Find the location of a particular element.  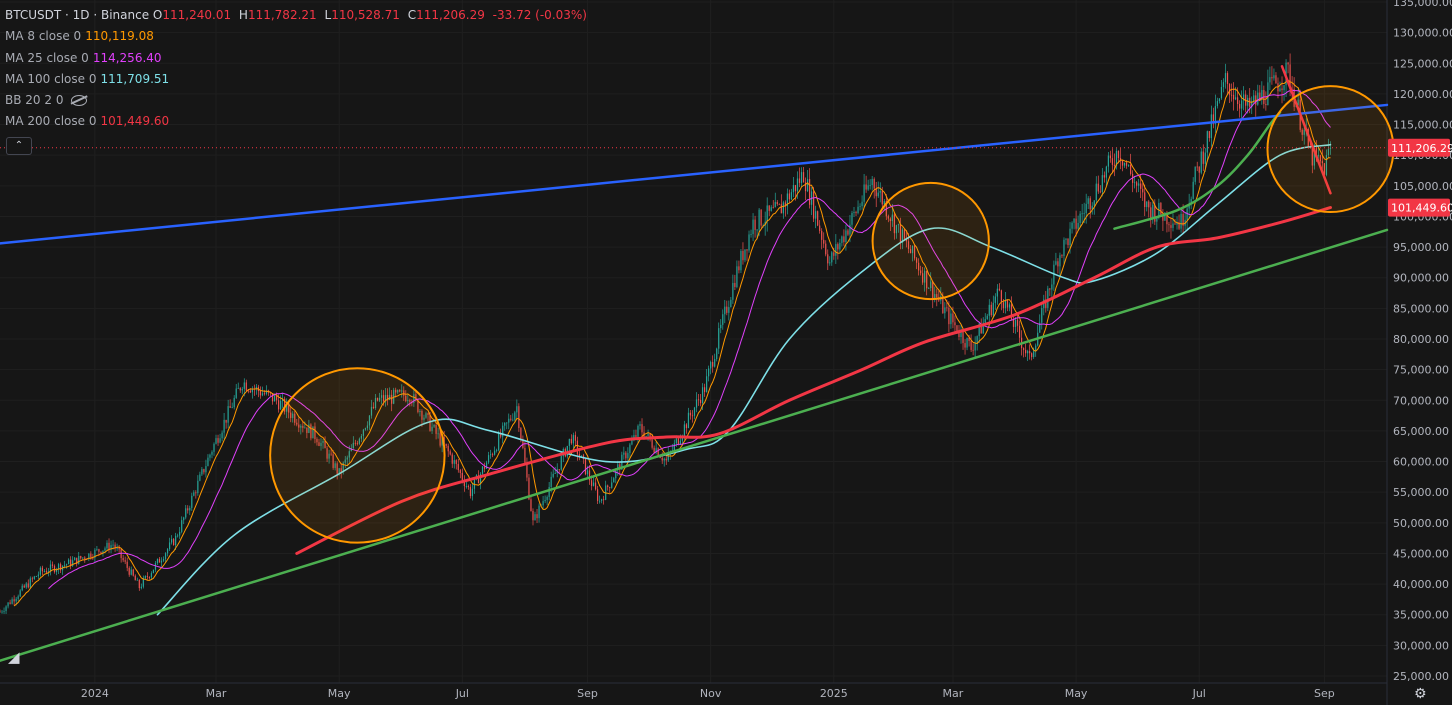

y-tick-label: 105,000.00 is located at coordinates (1422, 186).